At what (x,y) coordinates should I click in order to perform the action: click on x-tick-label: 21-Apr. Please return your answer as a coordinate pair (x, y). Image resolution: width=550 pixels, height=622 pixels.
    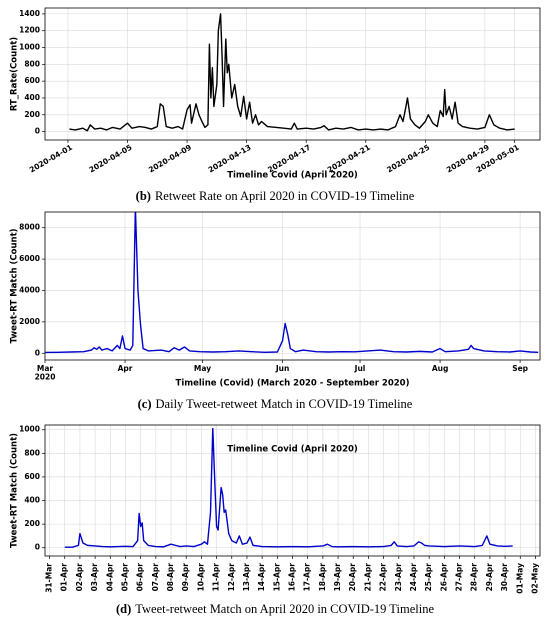
    Looking at the image, I should click on (367, 577).